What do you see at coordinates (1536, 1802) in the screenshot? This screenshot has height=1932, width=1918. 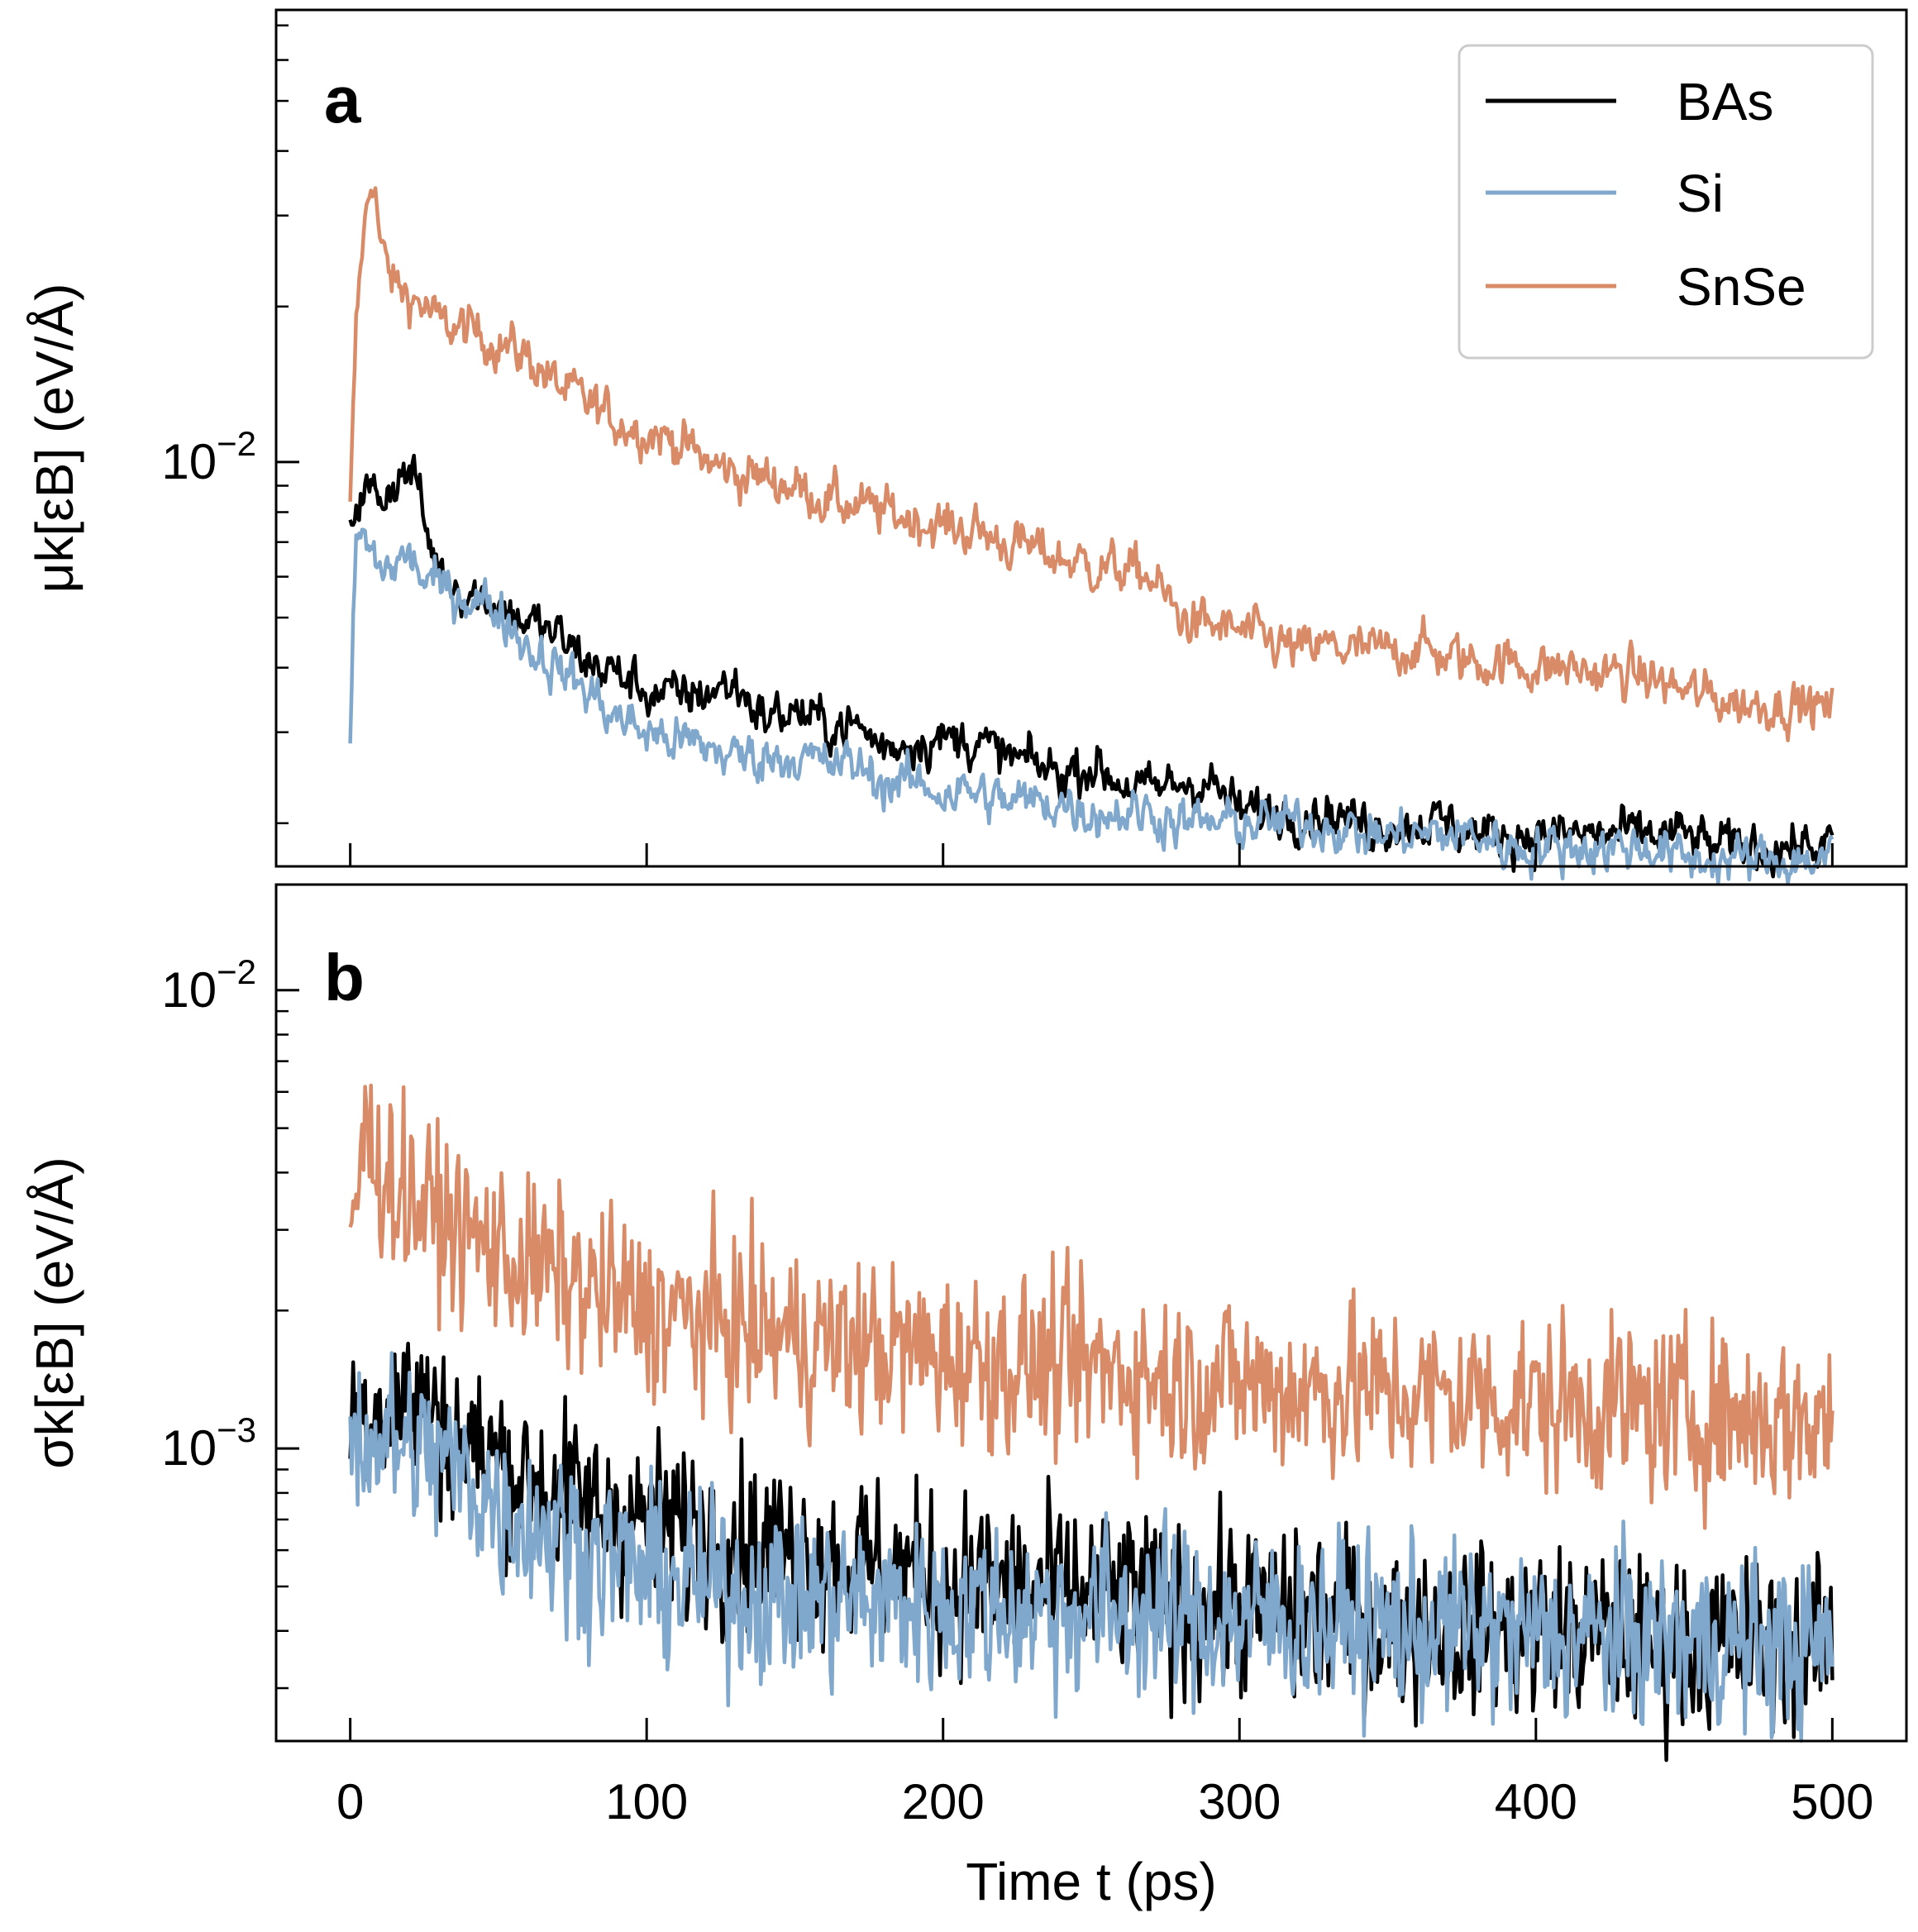 I see `x-tick-label-400: 400` at bounding box center [1536, 1802].